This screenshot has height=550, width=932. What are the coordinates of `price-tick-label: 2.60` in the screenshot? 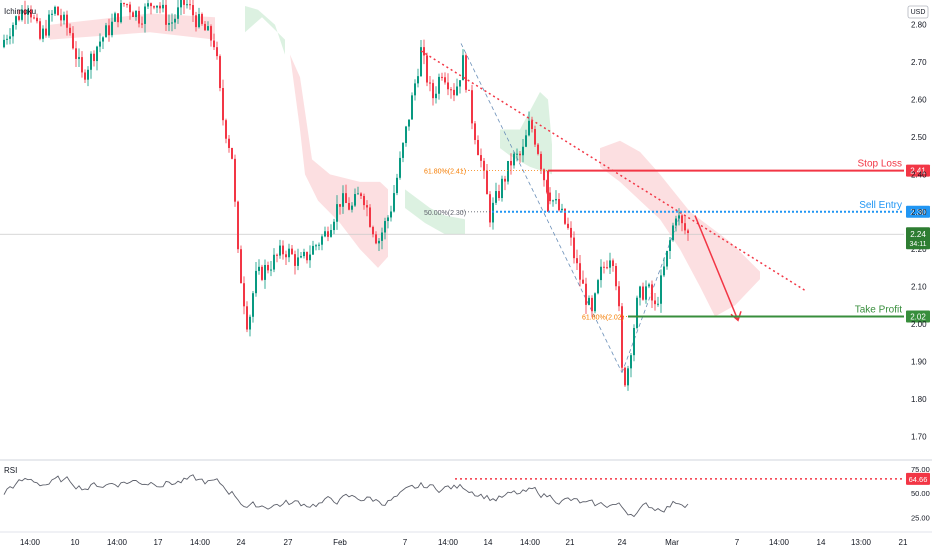 It's located at (919, 100).